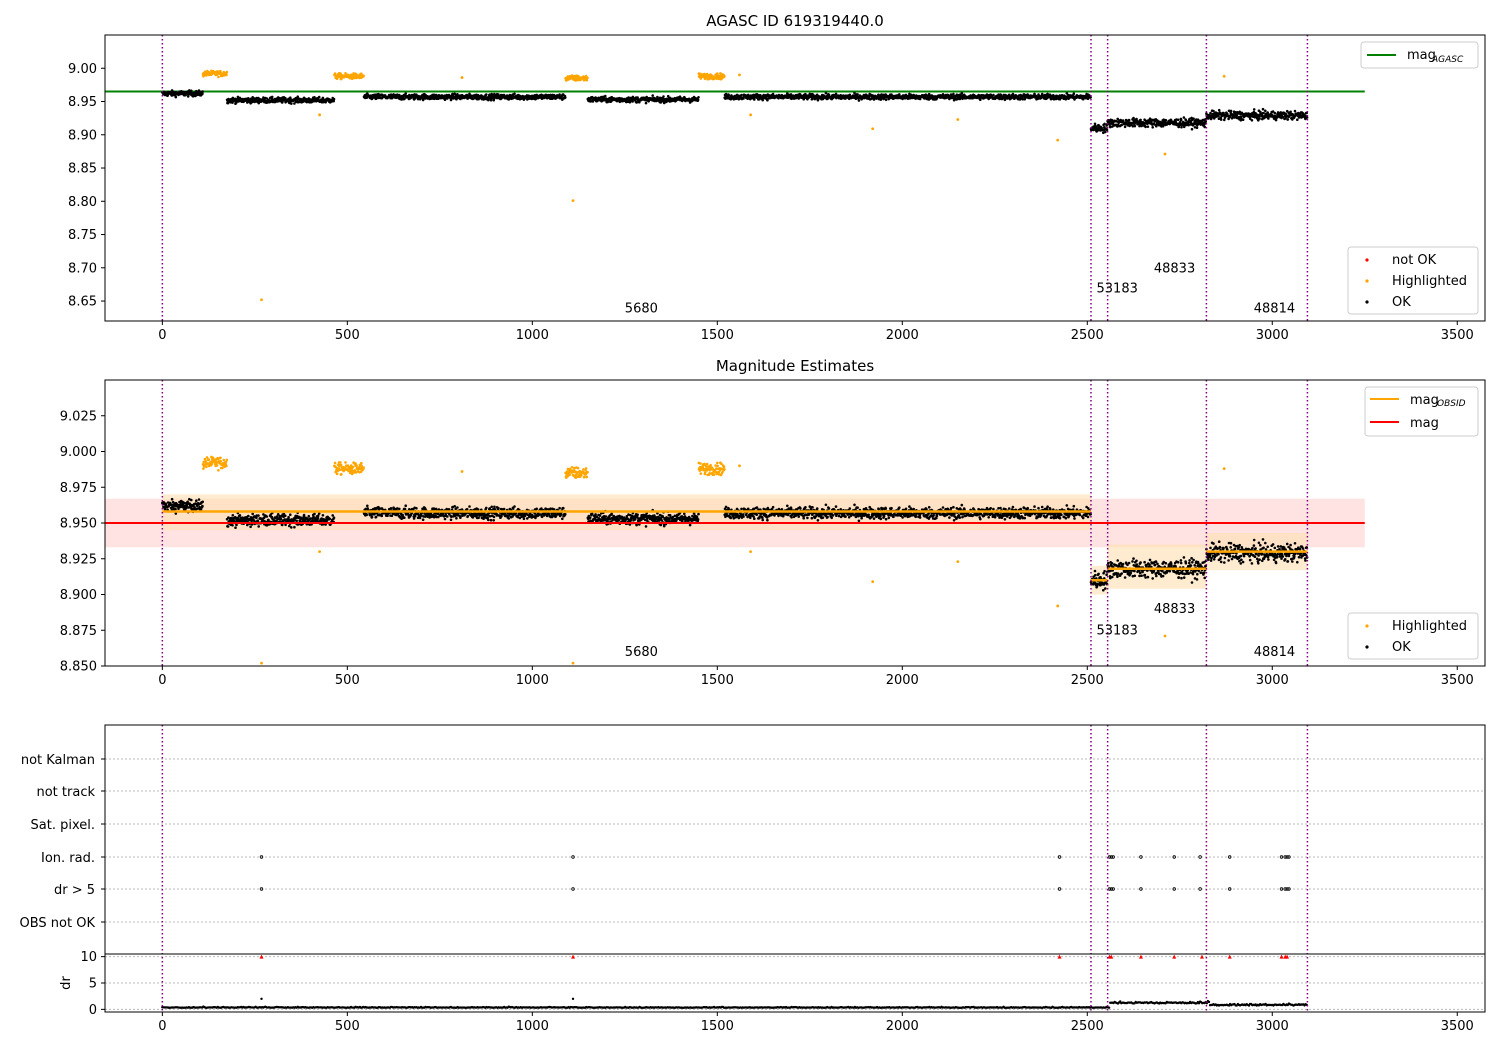 The image size is (1500, 1050). Describe the element at coordinates (1401, 302) in the screenshot. I see `legend-label-ok: OK` at that location.